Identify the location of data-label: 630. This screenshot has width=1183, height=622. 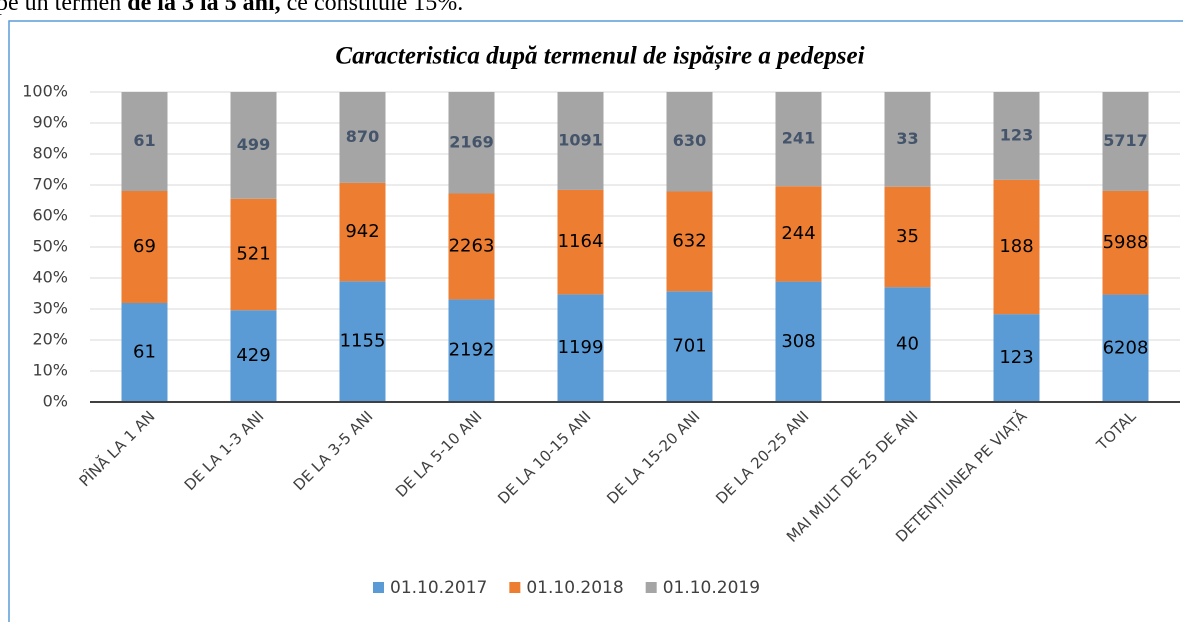
(689, 140).